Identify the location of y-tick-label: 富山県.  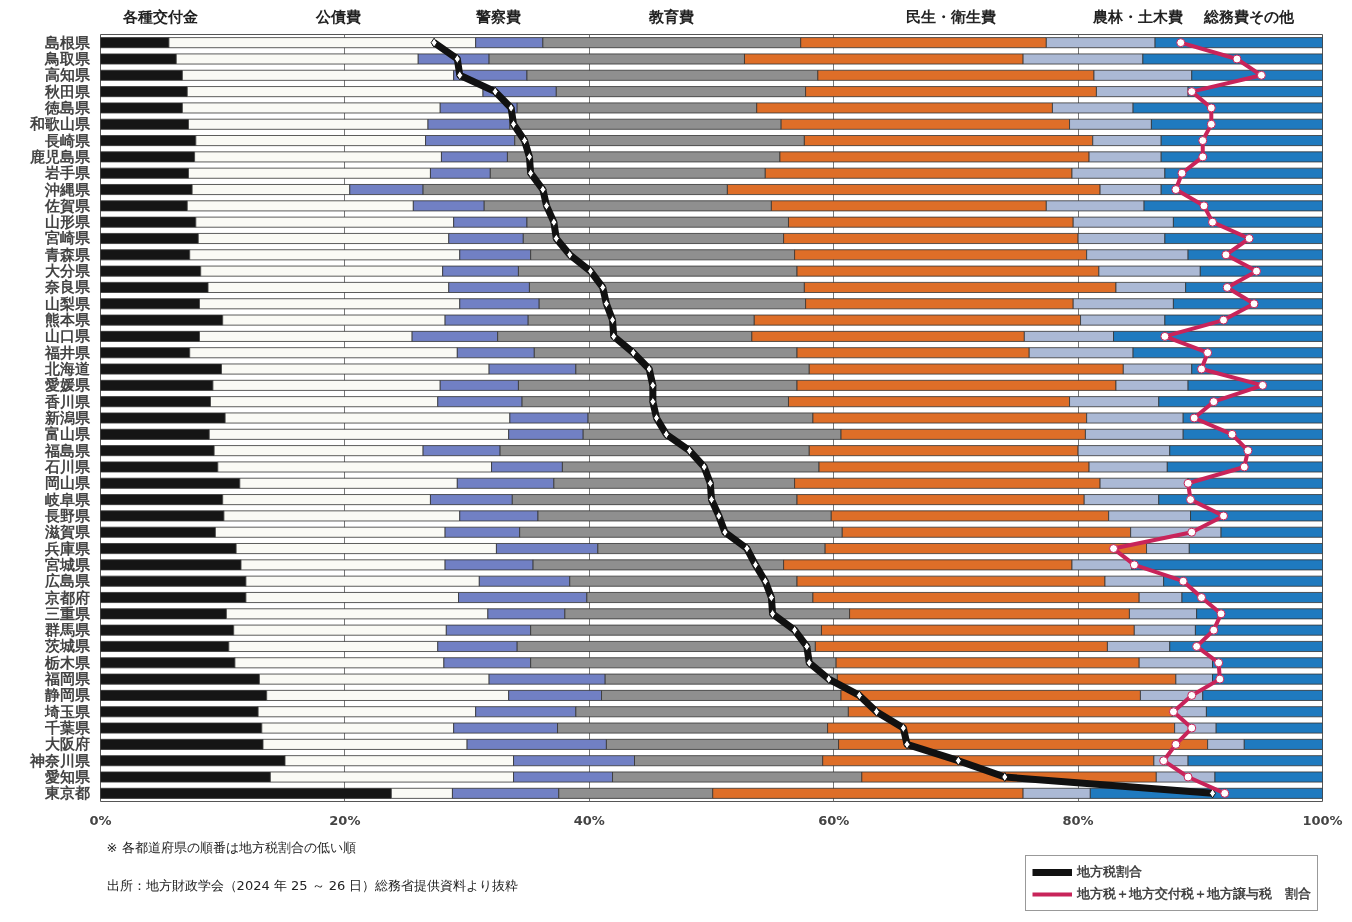
(67, 434).